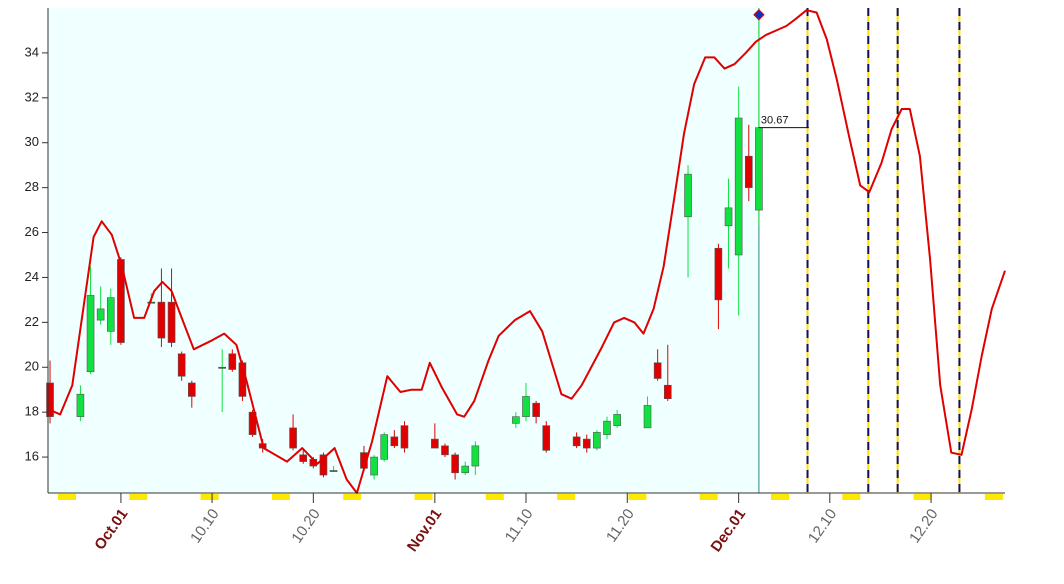 The image size is (1064, 584). Describe the element at coordinates (32, 96) in the screenshot. I see `y-tick-label: 32` at that location.